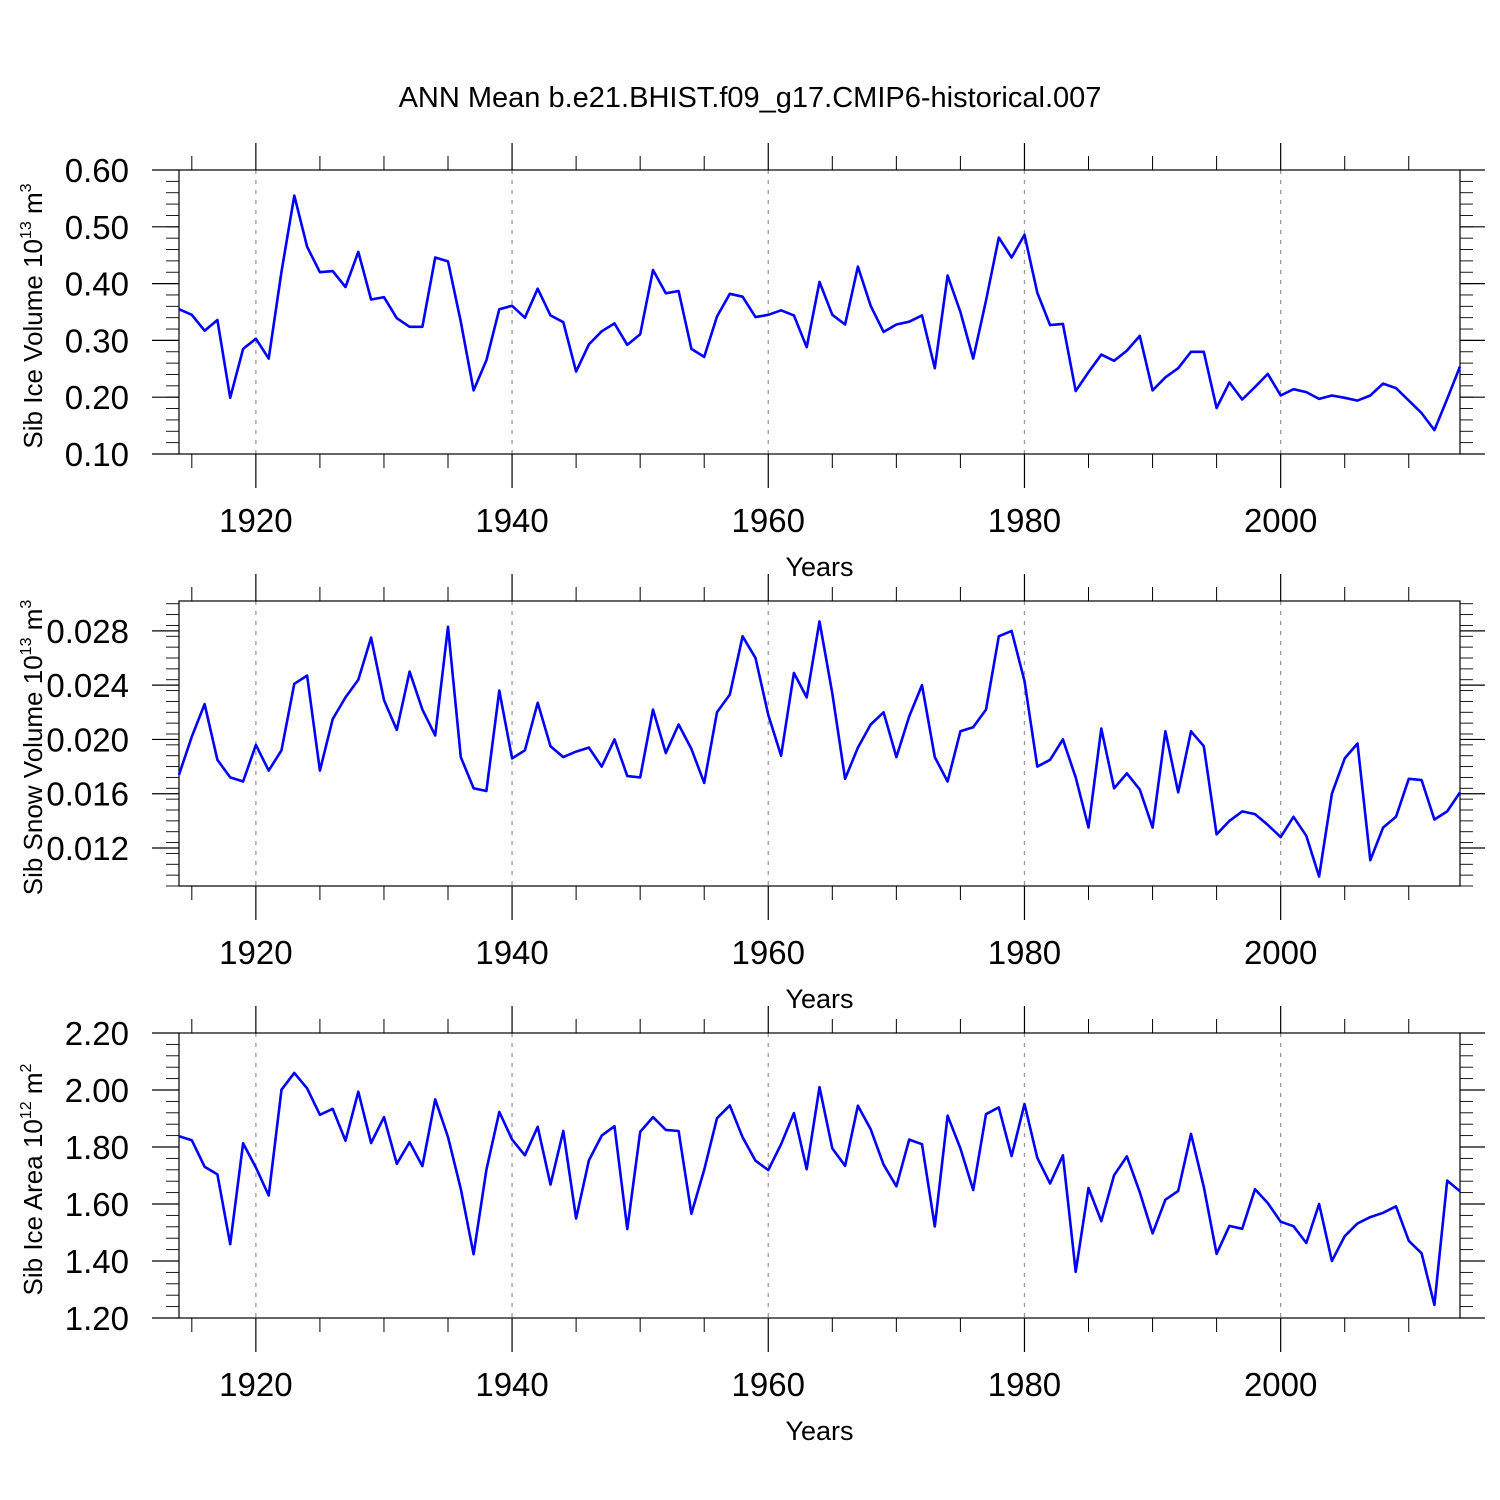 This screenshot has width=1500, height=1500. Describe the element at coordinates (832, 1148) in the screenshot. I see `ice-area-point-1965` at that location.